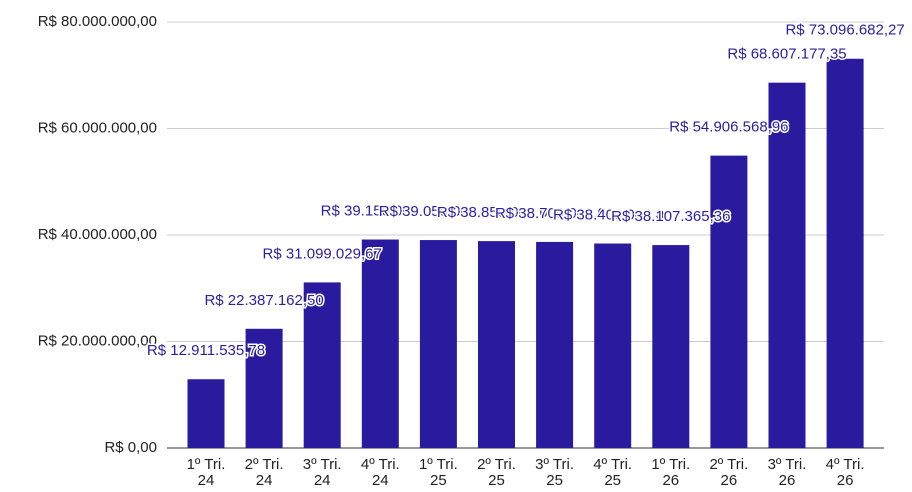 The height and width of the screenshot is (492, 912). What do you see at coordinates (786, 54) in the screenshot?
I see `value-label: R$ 68.607.177,35` at bounding box center [786, 54].